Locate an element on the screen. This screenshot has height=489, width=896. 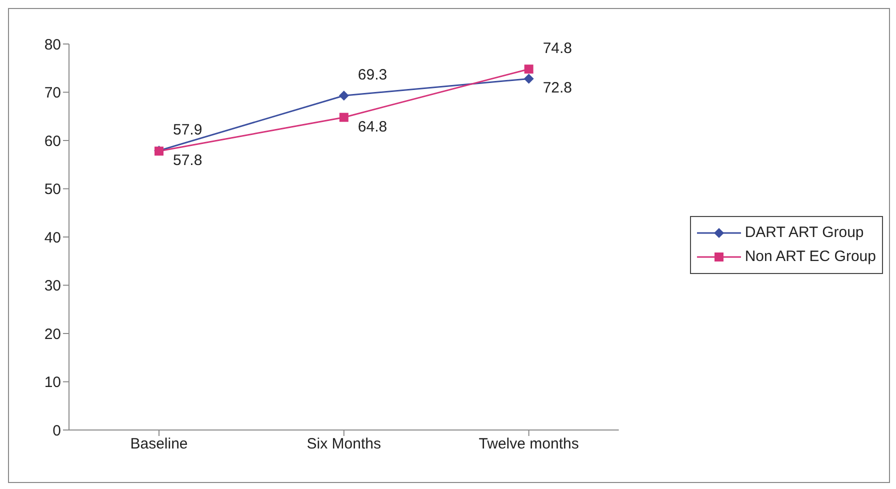
y-tick-label: 30 is located at coordinates (52, 286).